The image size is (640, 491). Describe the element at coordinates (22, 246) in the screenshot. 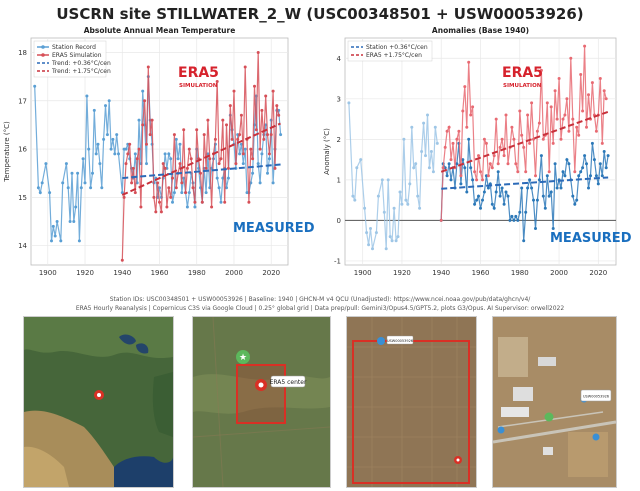

I see `y-tick-label: 14` at that location.